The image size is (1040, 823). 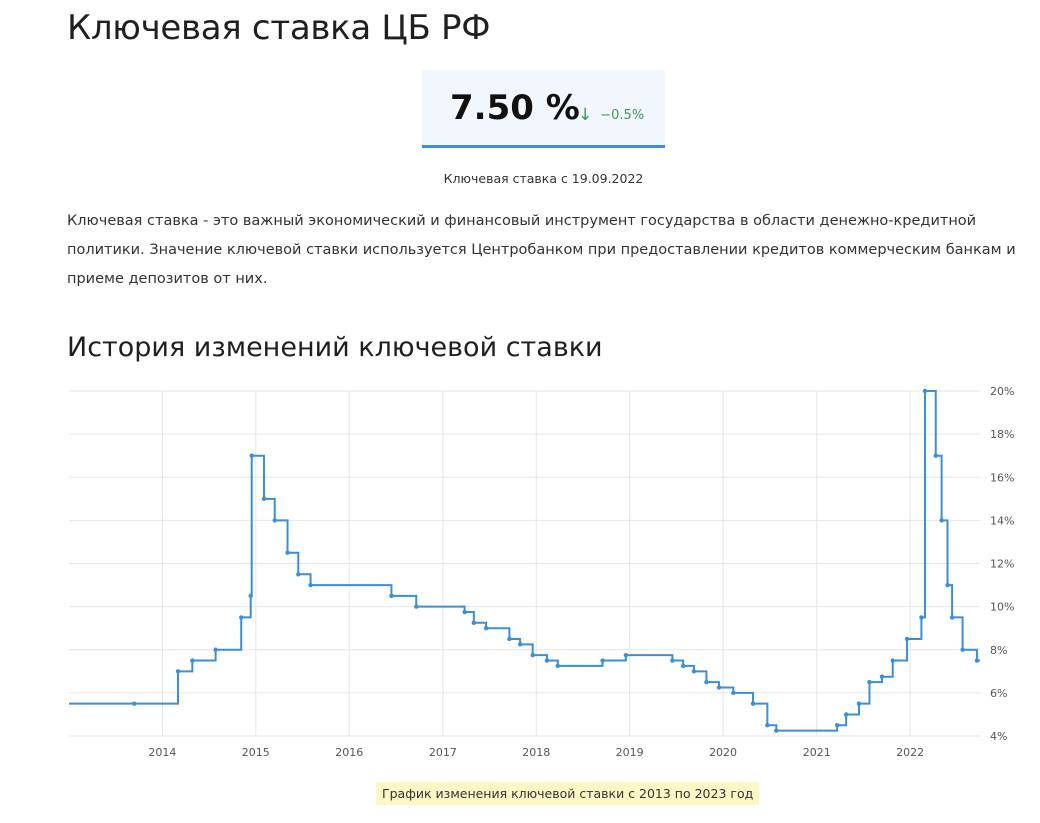 I want to click on y-tick-label: 16%, so click(x=1002, y=477).